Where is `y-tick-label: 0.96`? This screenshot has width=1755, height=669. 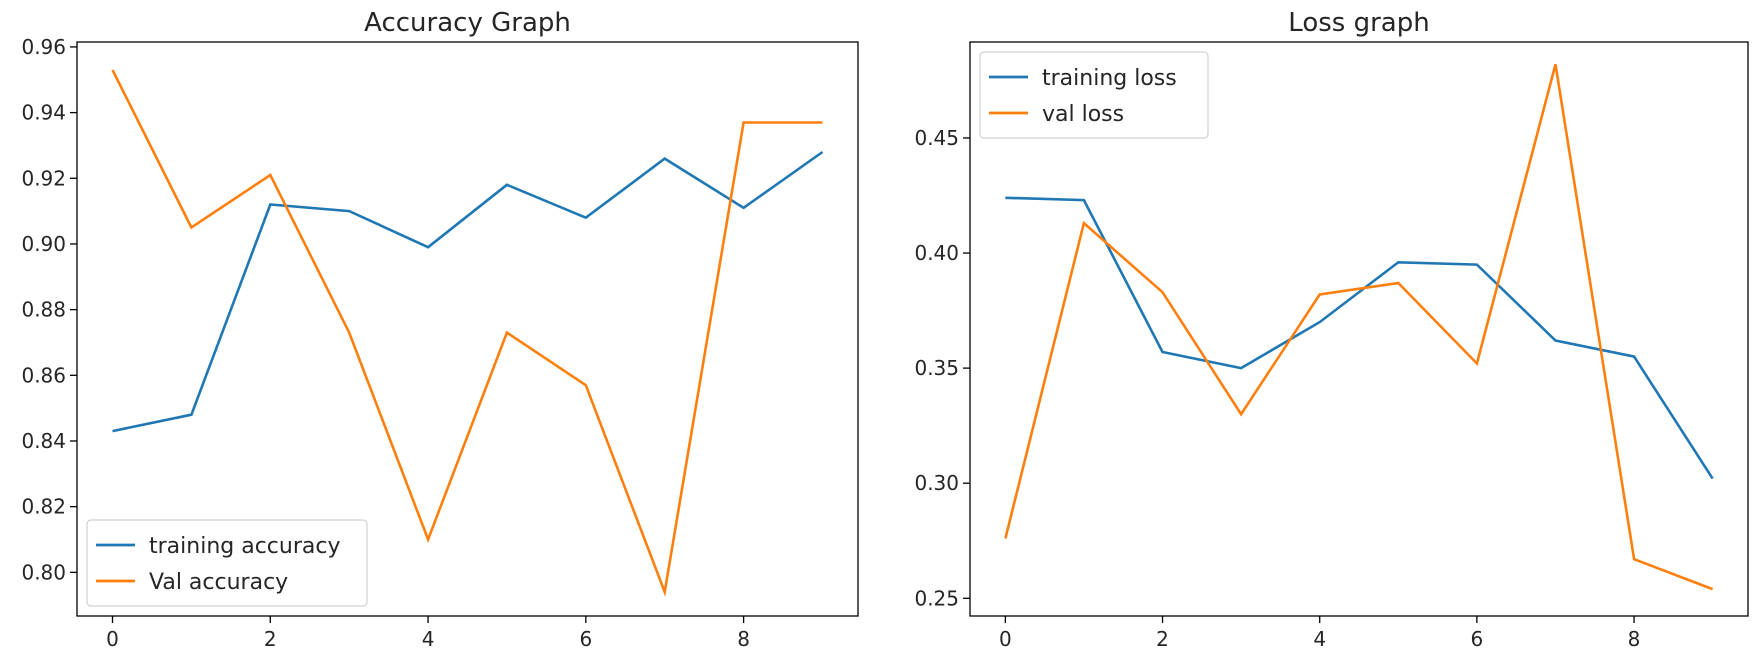 y-tick-label: 0.96 is located at coordinates (43, 47).